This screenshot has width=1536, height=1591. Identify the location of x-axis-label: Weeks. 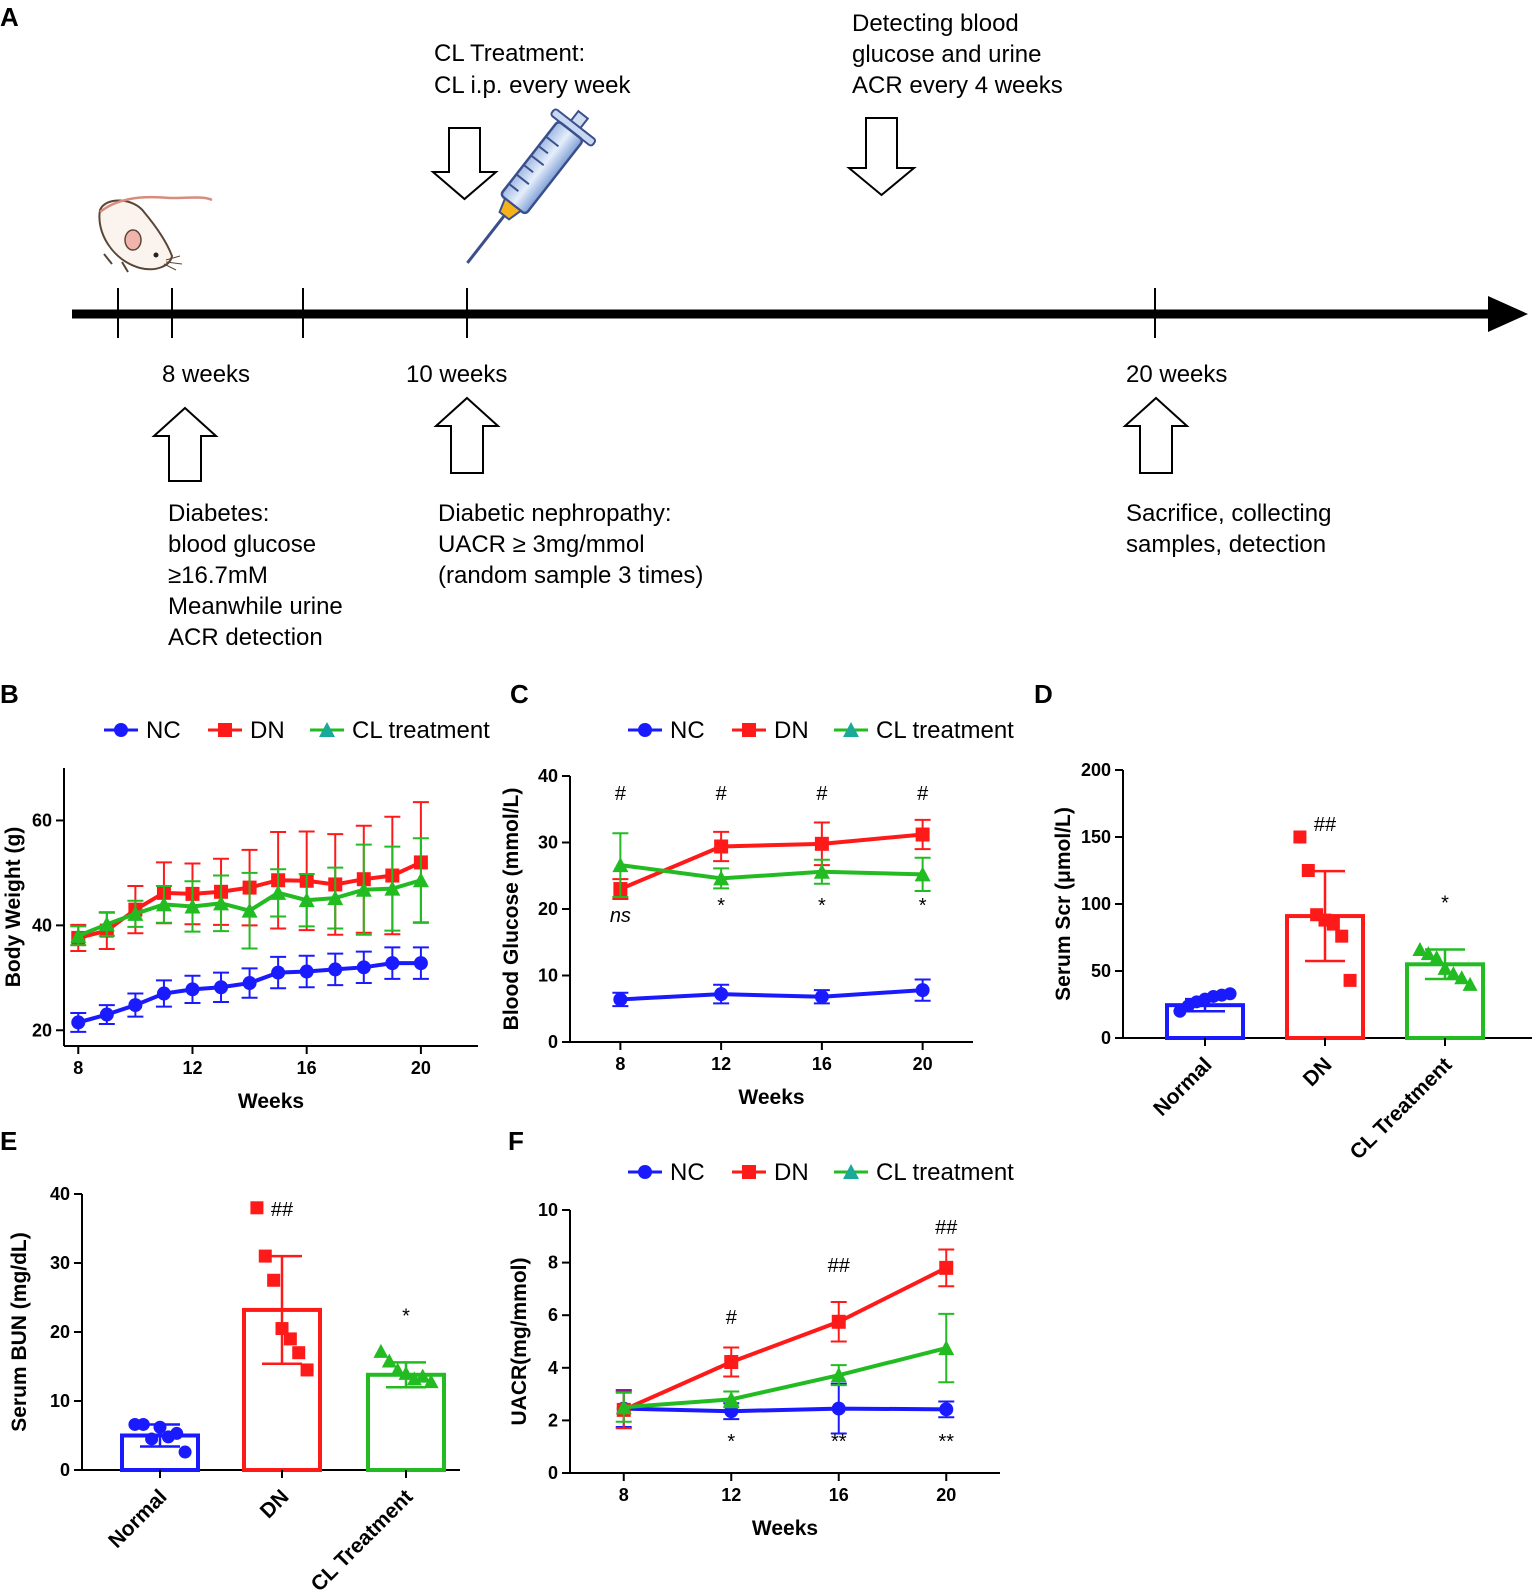
(771, 1097).